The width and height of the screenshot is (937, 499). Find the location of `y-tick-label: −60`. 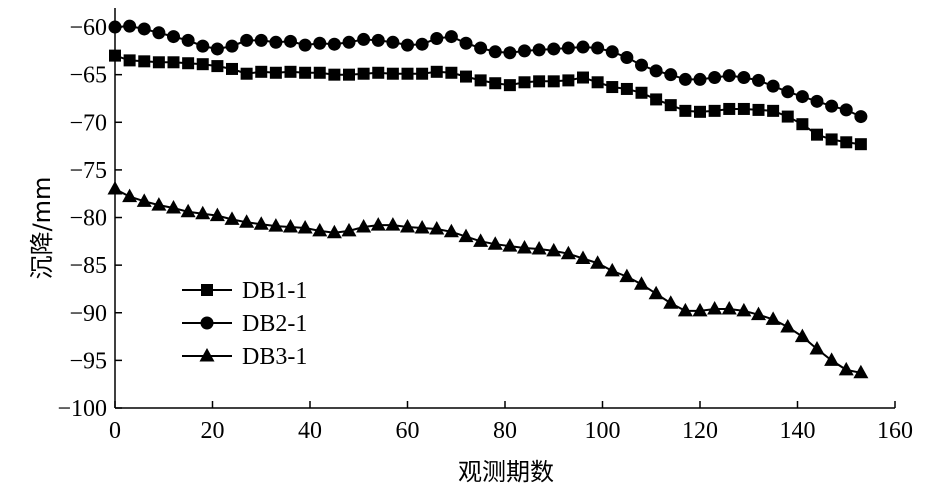

y-tick-label: −60 is located at coordinates (88, 28).